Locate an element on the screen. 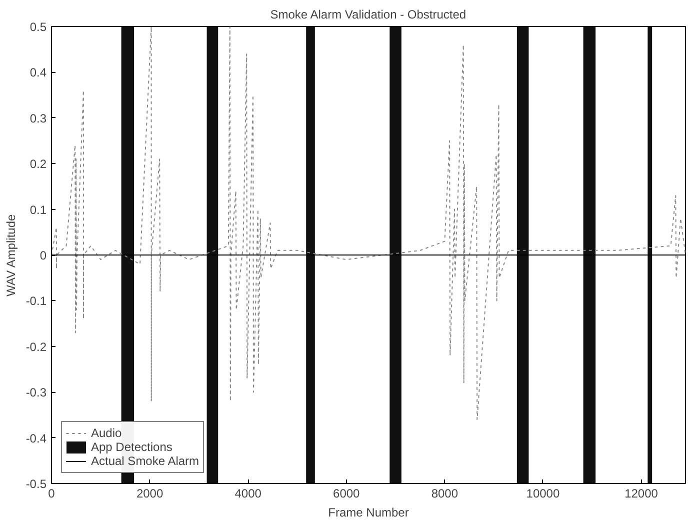 This screenshot has width=697, height=529. y-tick-label: 0.1 is located at coordinates (38, 209).